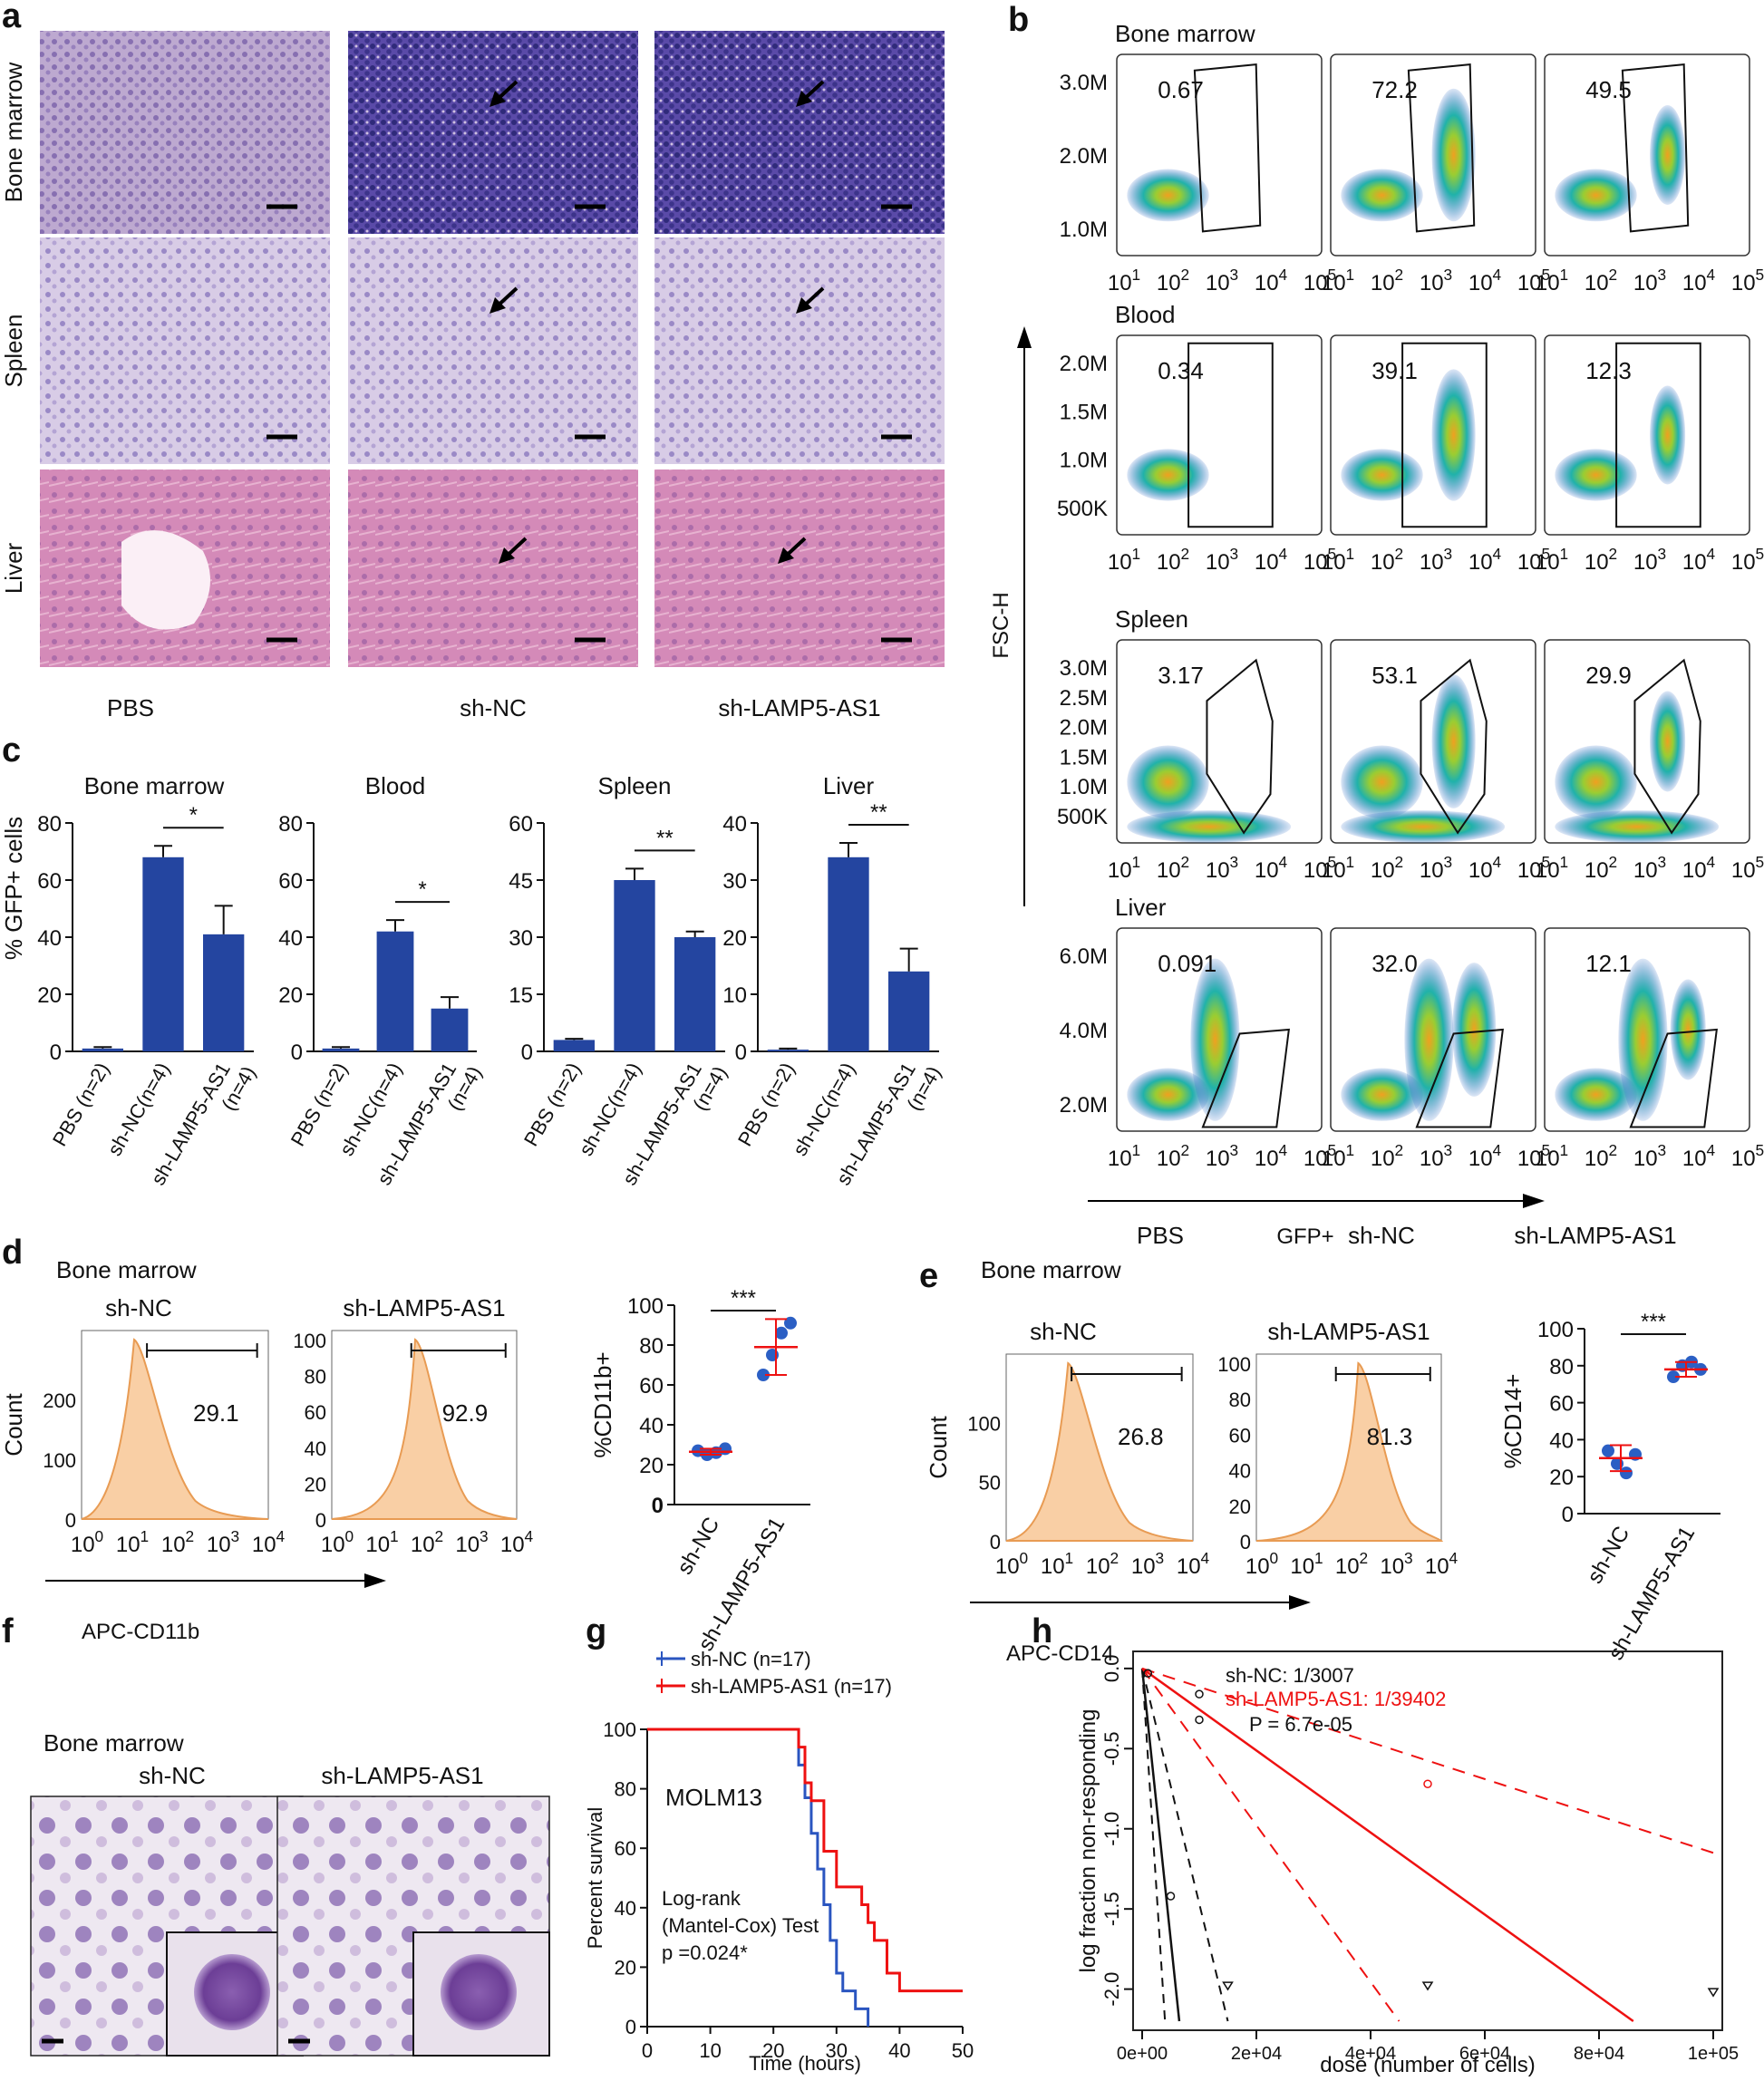 This screenshot has height=2081, width=1764. Describe the element at coordinates (1088, 1448) in the screenshot. I see `histogram: sh-NC 26.8 0 50 100 10⁰ 10¹ 10² 10³ 10⁴` at that location.